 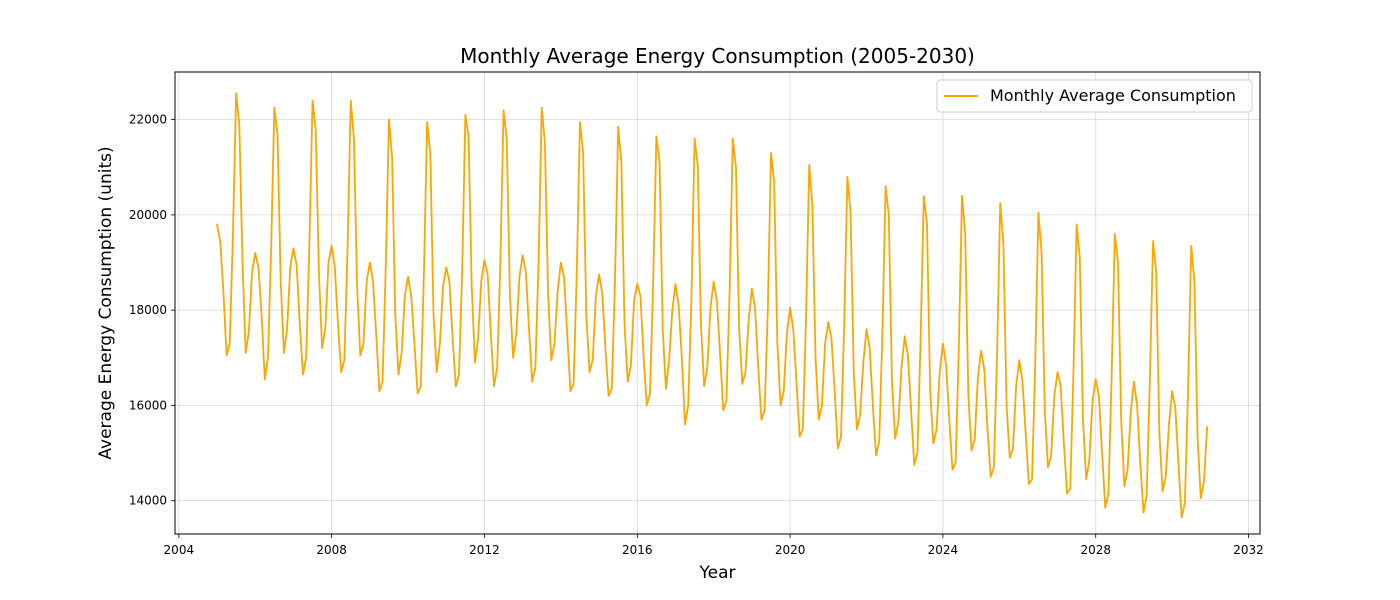 I want to click on x-tick-label: 2032, so click(x=1248, y=550).